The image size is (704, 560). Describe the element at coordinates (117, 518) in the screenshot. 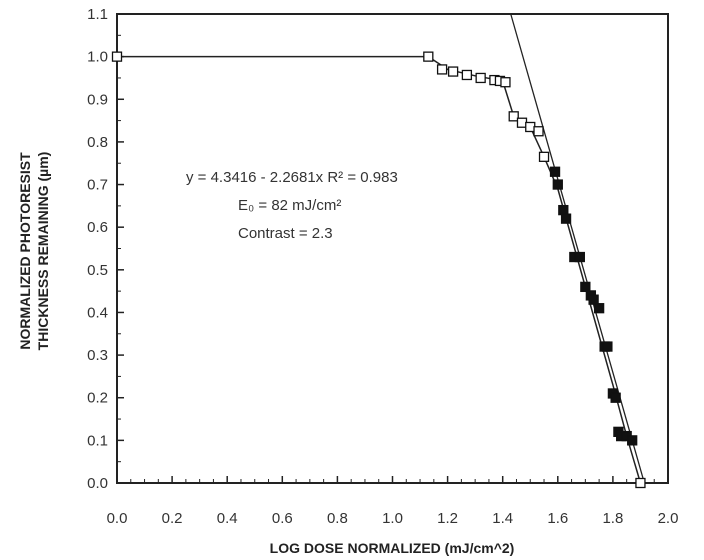

I see `x-tick-label: 0.0` at that location.